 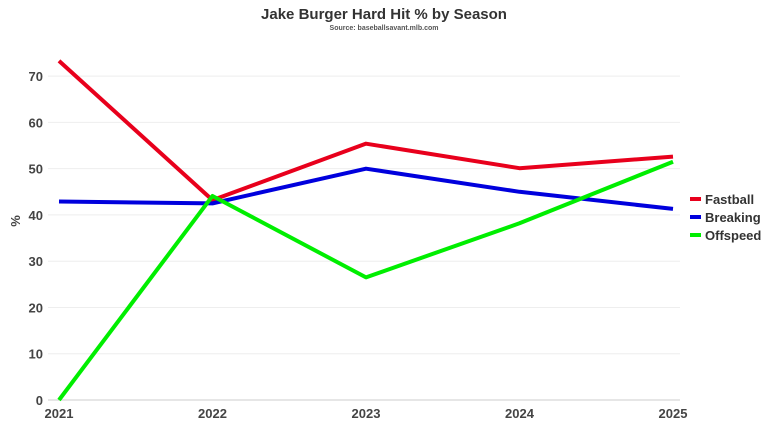 I want to click on legend-label-breaking: Breaking, so click(x=733, y=217).